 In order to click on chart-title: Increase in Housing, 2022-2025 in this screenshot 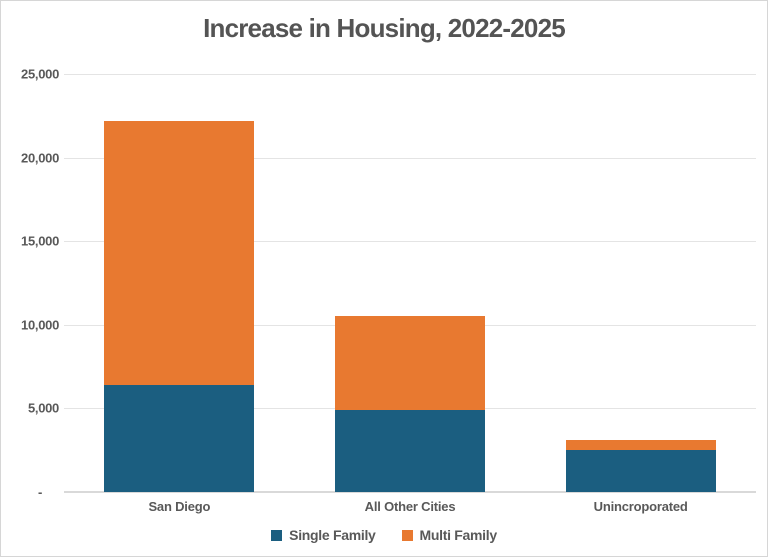, I will do `click(384, 28)`.